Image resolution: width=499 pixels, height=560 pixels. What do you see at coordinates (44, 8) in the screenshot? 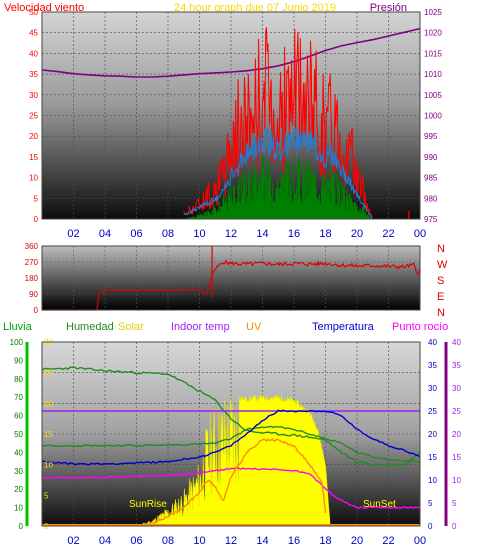
I see `wind-speed-legend: Velocidad viento` at bounding box center [44, 8].